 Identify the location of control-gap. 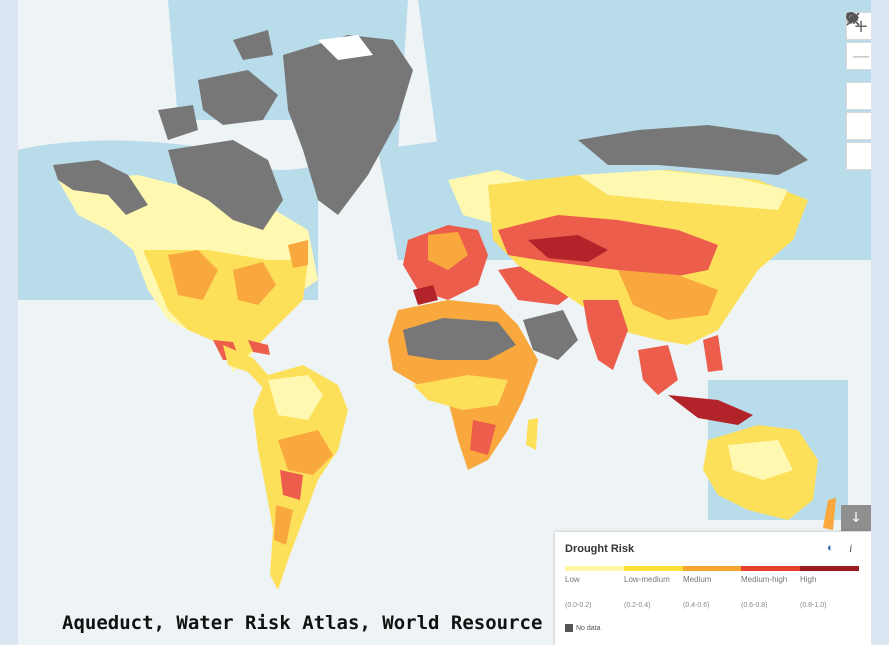
(858, 76).